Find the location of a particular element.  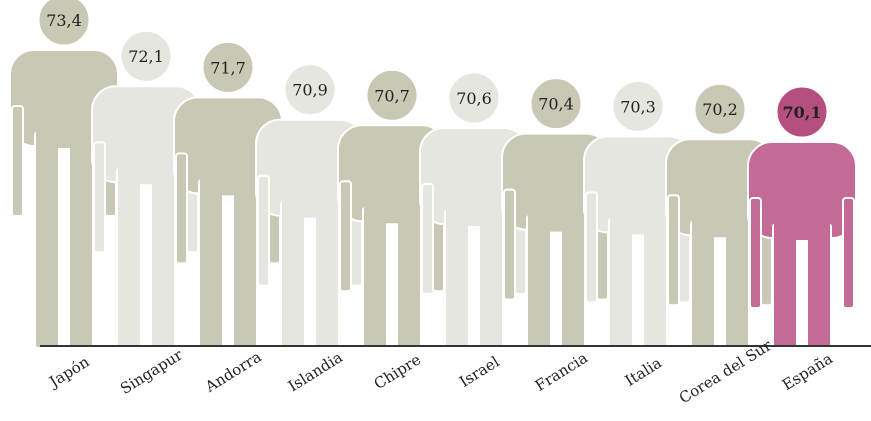

value-label: 70,1 is located at coordinates (802, 112).